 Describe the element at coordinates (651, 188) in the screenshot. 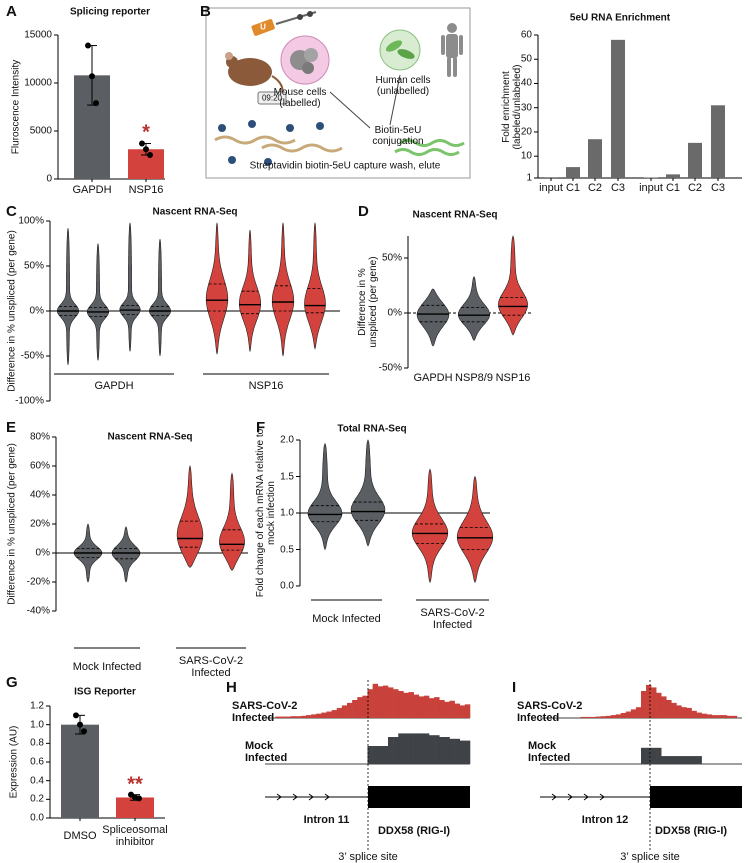

I see `x-tick-label: input` at that location.